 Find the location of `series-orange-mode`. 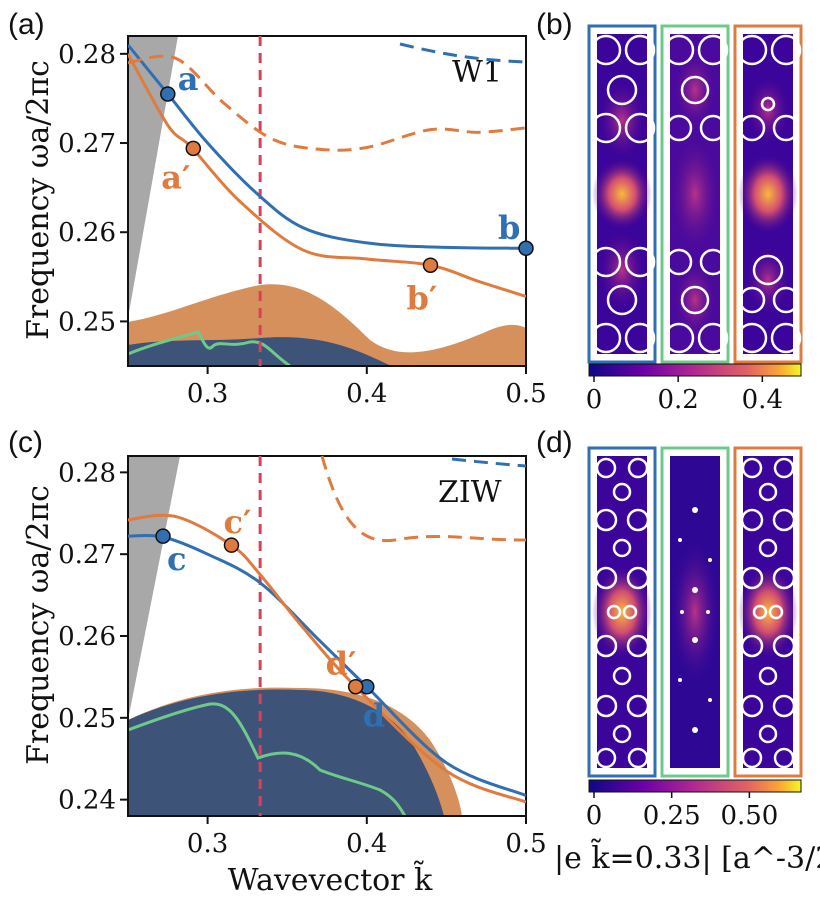

series-orange-mode is located at coordinates (327, 175).